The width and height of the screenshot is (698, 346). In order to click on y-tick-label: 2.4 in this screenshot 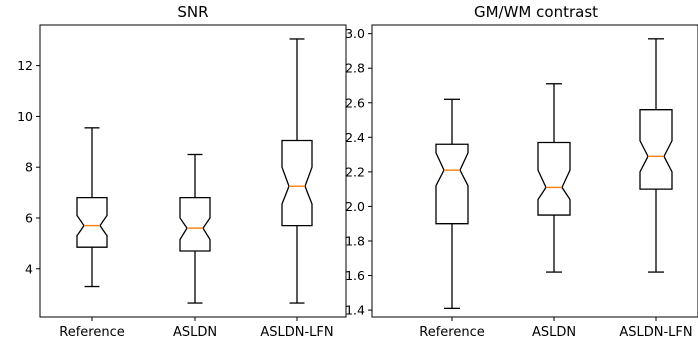, I will do `click(355, 137)`.